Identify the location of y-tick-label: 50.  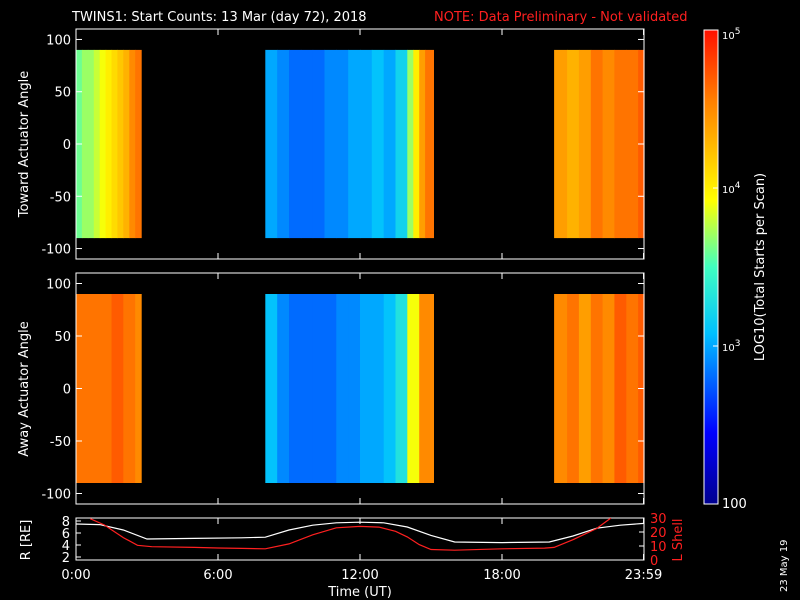
(62, 337).